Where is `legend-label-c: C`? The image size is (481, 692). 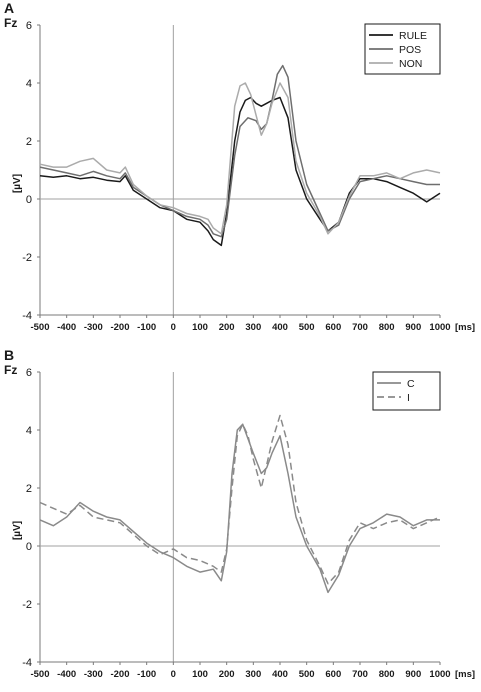
legend-label-c: C is located at coordinates (411, 384).